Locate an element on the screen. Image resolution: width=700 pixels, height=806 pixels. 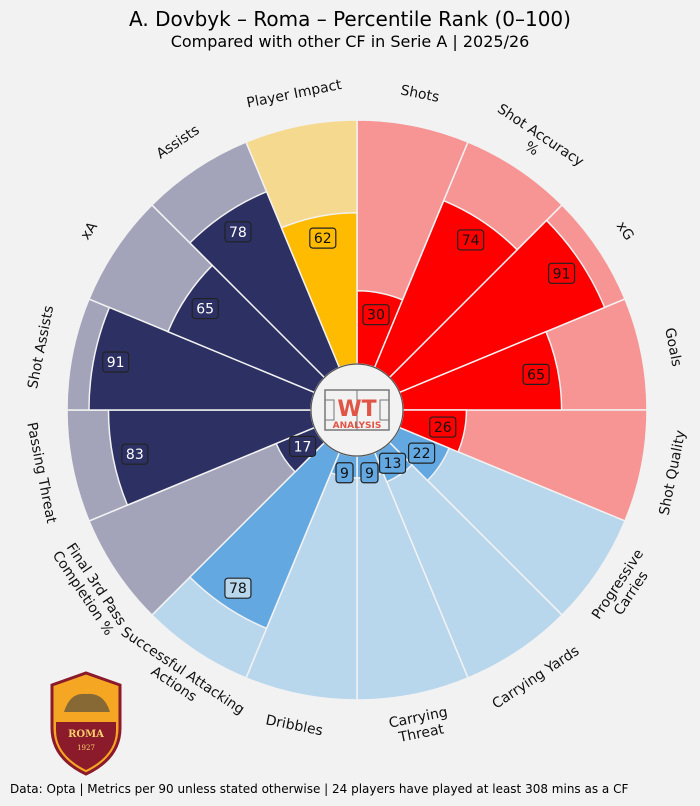
wolf-icon is located at coordinates (87, 702).